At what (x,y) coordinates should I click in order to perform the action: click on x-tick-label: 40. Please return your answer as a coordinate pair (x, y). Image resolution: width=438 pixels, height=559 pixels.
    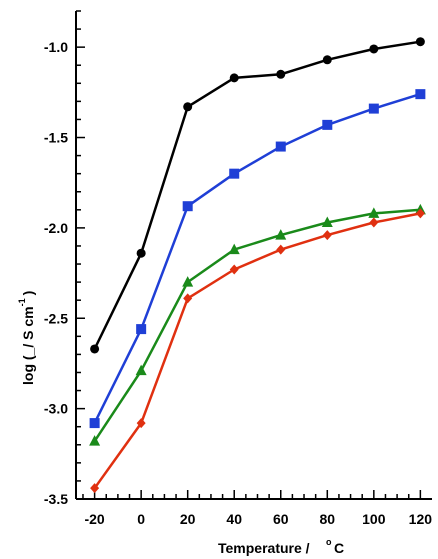
    Looking at the image, I should click on (234, 519).